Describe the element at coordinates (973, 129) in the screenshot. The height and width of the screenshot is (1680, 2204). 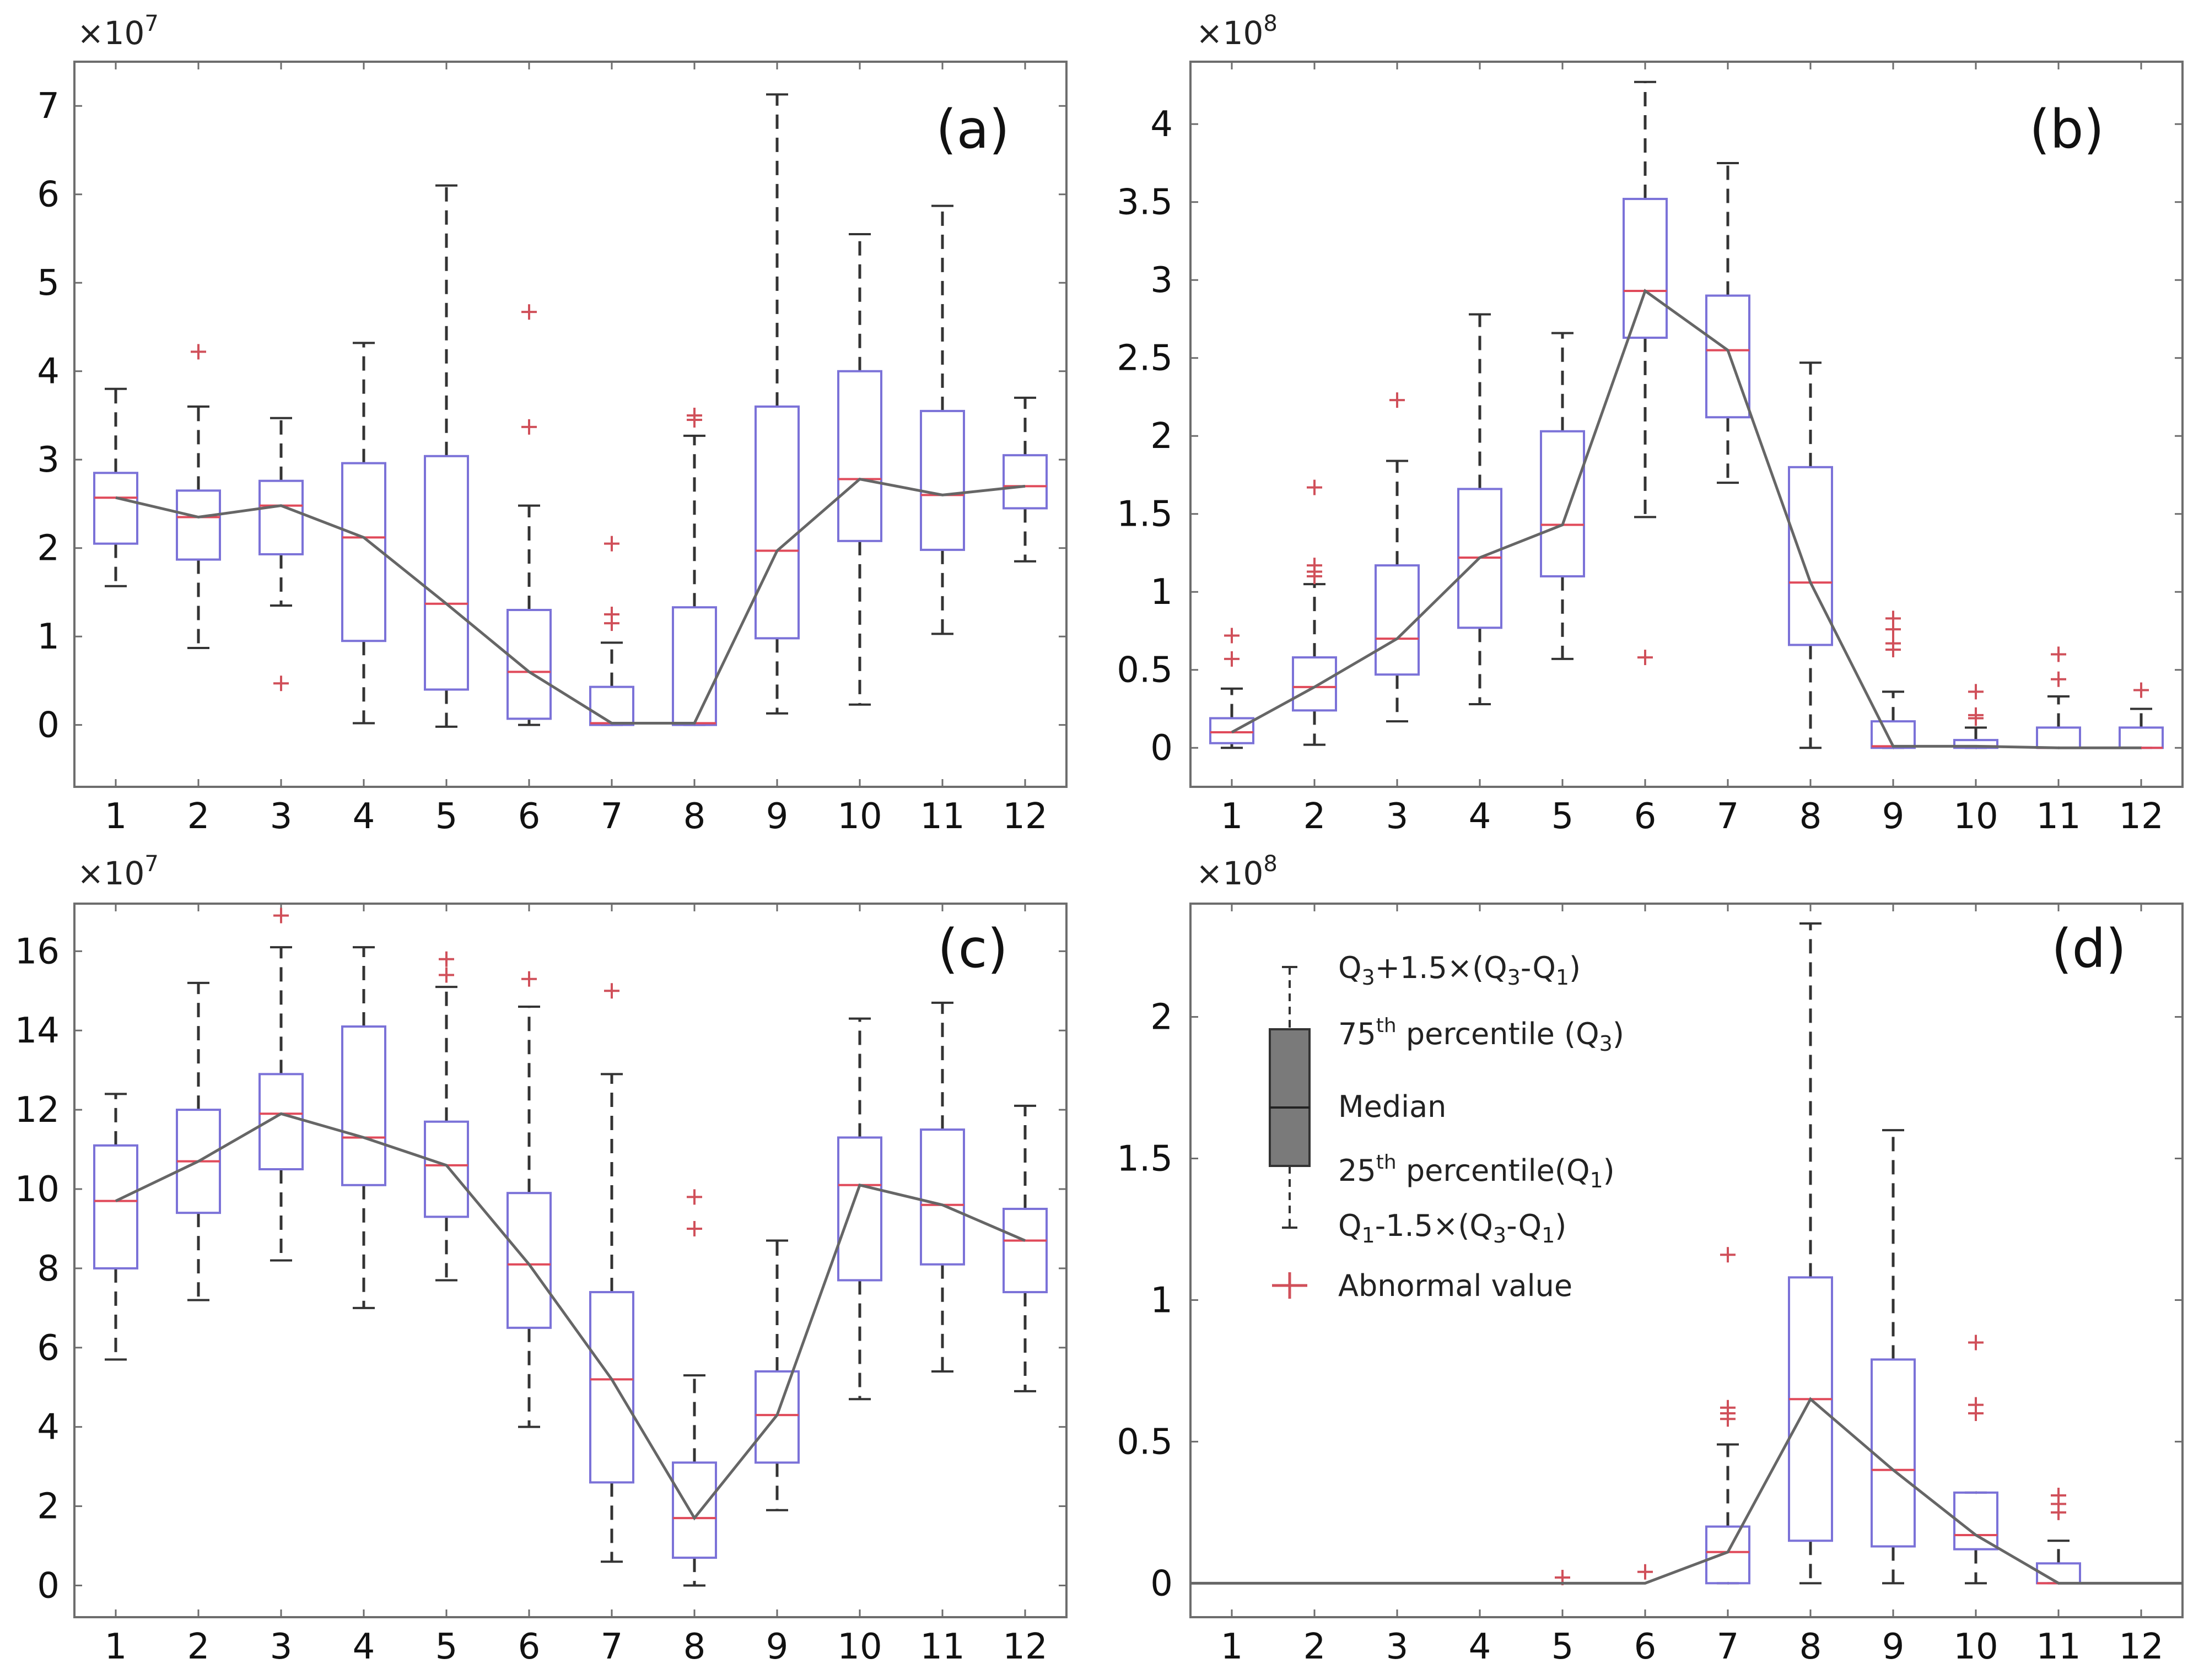
I see `panel-label: (a)` at that location.